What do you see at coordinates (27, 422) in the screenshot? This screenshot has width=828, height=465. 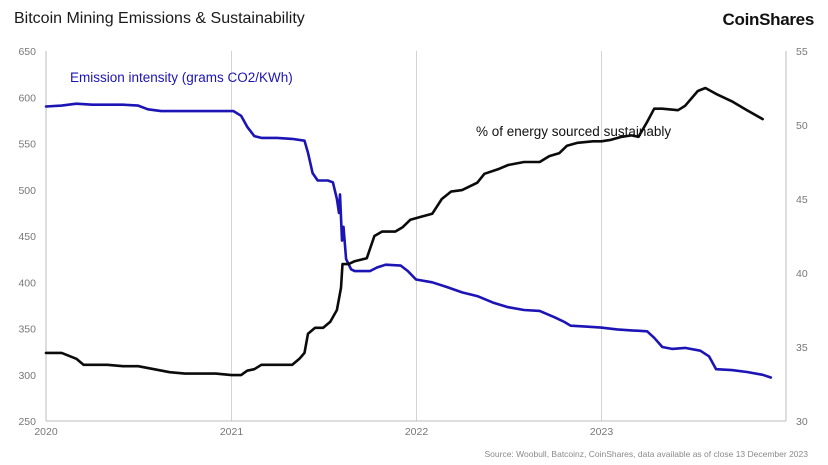 I see `y-left-tick-label: 250` at bounding box center [27, 422].